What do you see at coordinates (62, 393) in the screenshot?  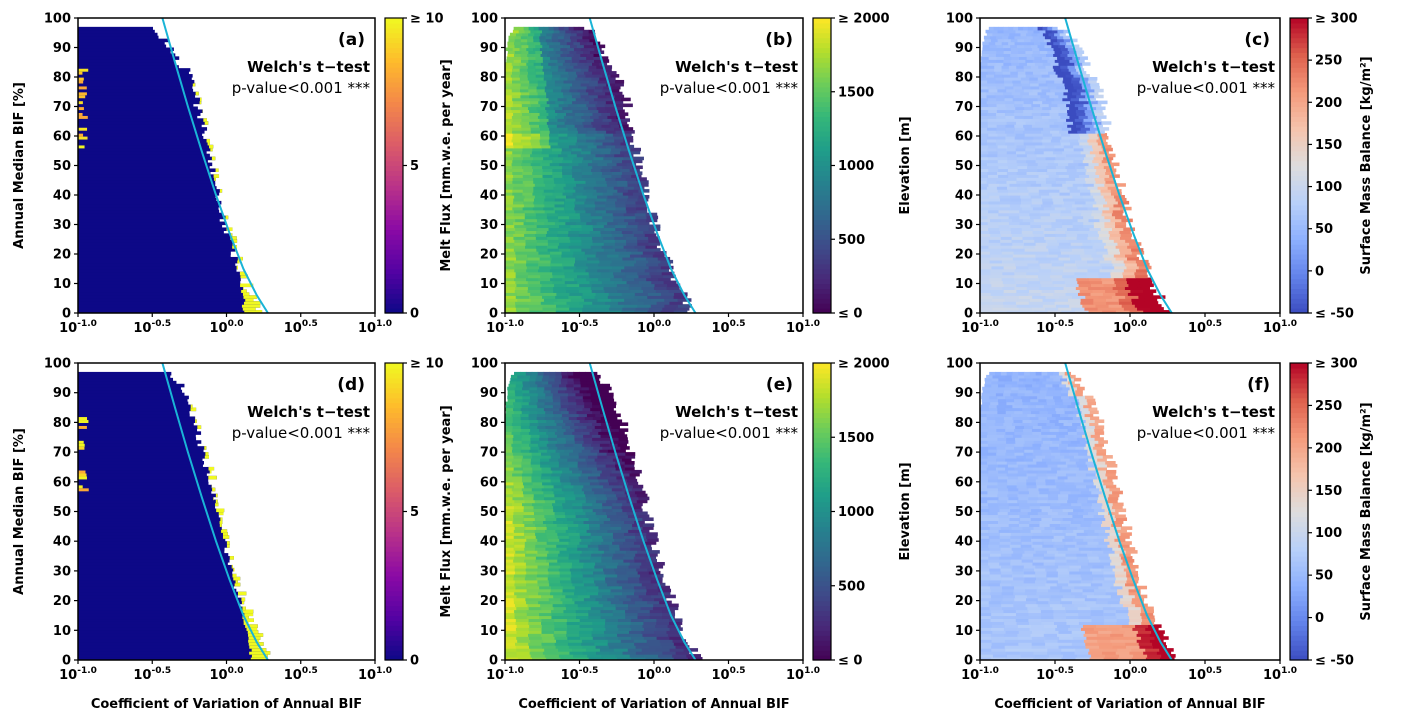 I see `y-tick-label: 90` at bounding box center [62, 393].